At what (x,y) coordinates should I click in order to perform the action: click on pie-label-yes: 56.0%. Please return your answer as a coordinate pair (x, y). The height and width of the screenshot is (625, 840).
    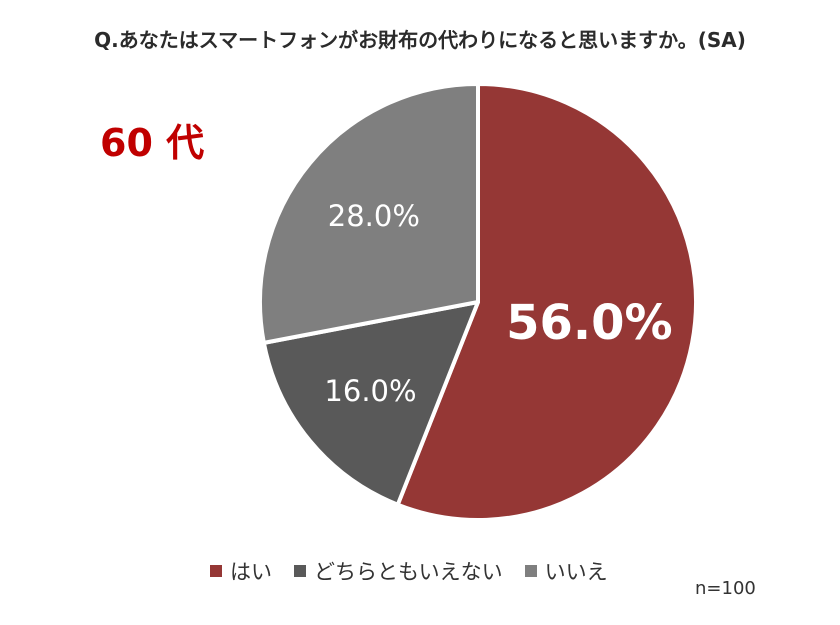
    Looking at the image, I should click on (589, 323).